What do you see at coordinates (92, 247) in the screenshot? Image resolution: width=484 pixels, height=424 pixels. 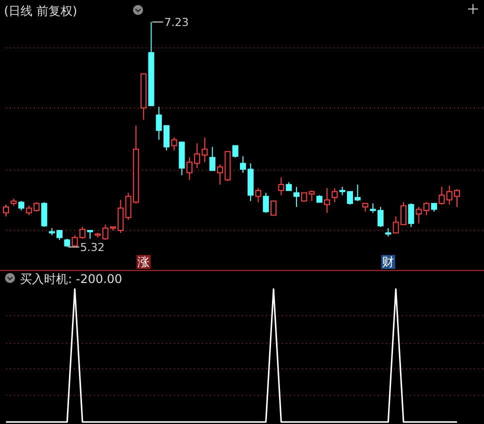 I see `annotation: 5.32` at bounding box center [92, 247].